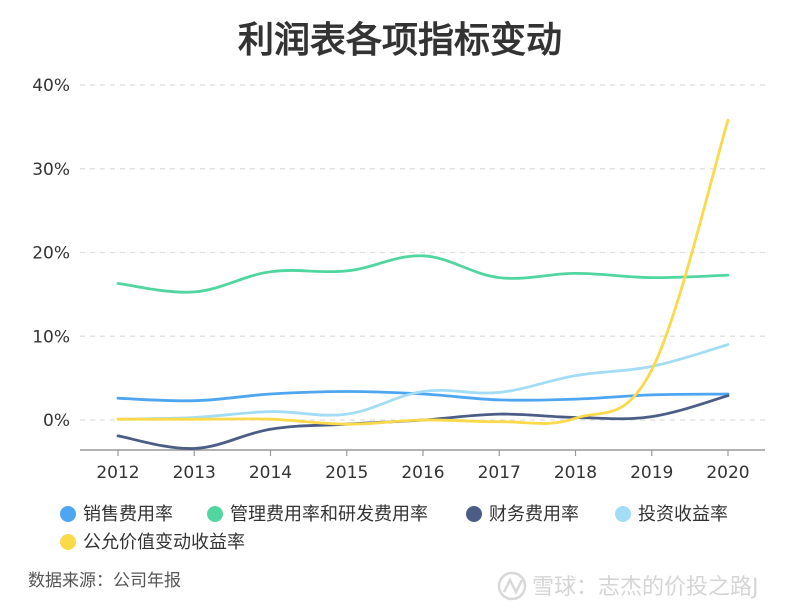  I want to click on x-tick-label: 2012, so click(117, 473).